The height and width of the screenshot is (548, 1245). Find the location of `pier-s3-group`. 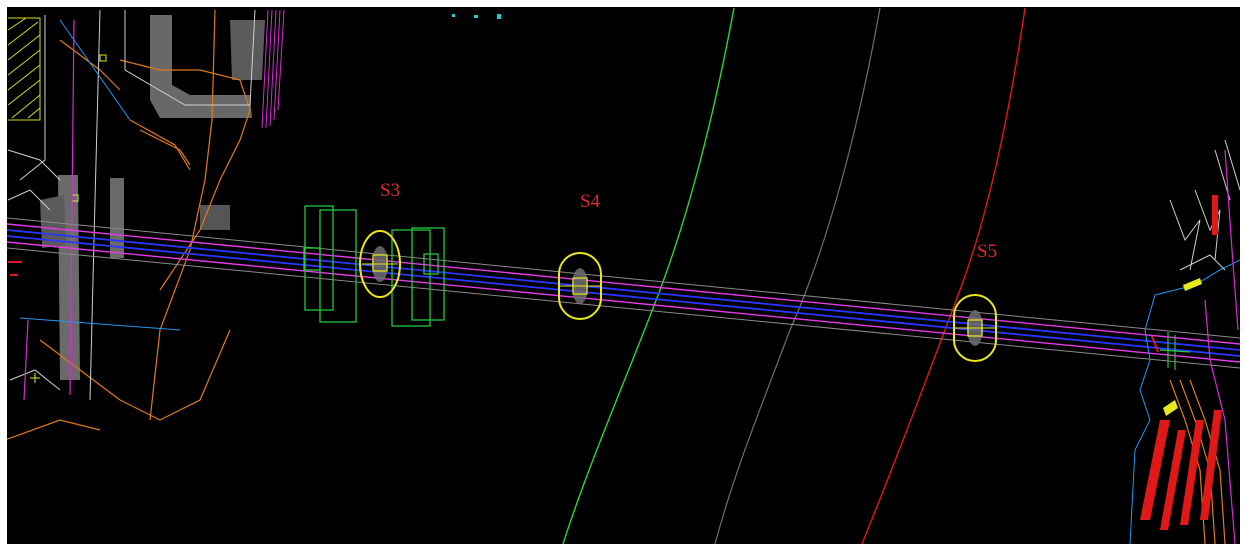

pier-s3-group is located at coordinates (374, 266).